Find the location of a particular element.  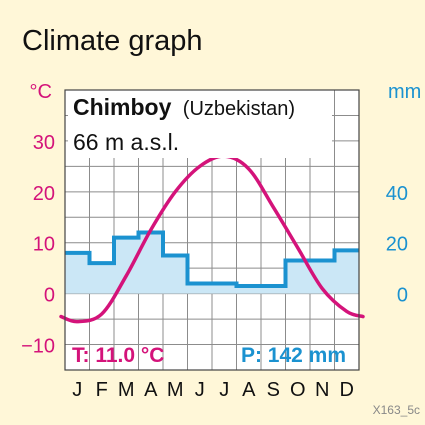

precipitation-axis-ticks: 40 20 0 is located at coordinates (397, 245).